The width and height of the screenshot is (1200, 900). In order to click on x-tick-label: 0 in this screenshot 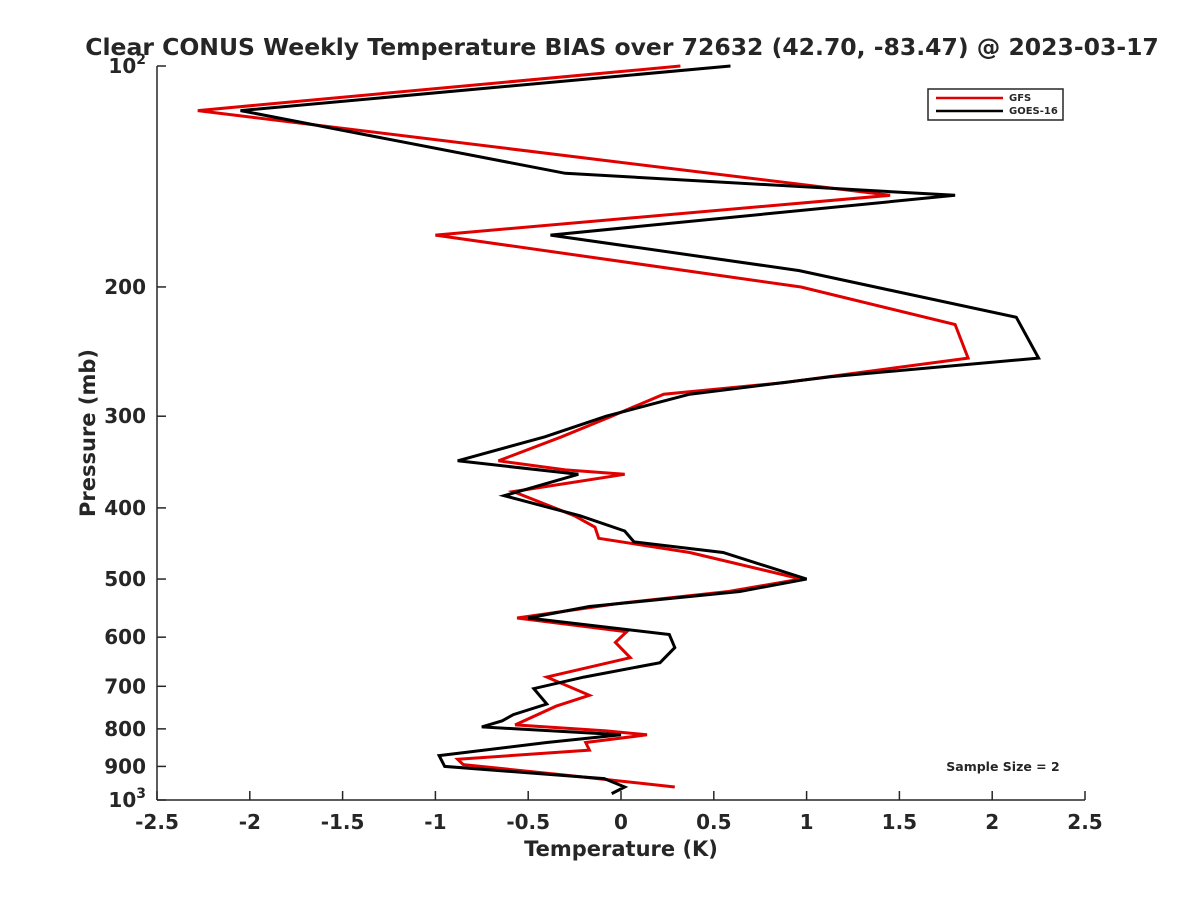, I will do `click(621, 822)`.